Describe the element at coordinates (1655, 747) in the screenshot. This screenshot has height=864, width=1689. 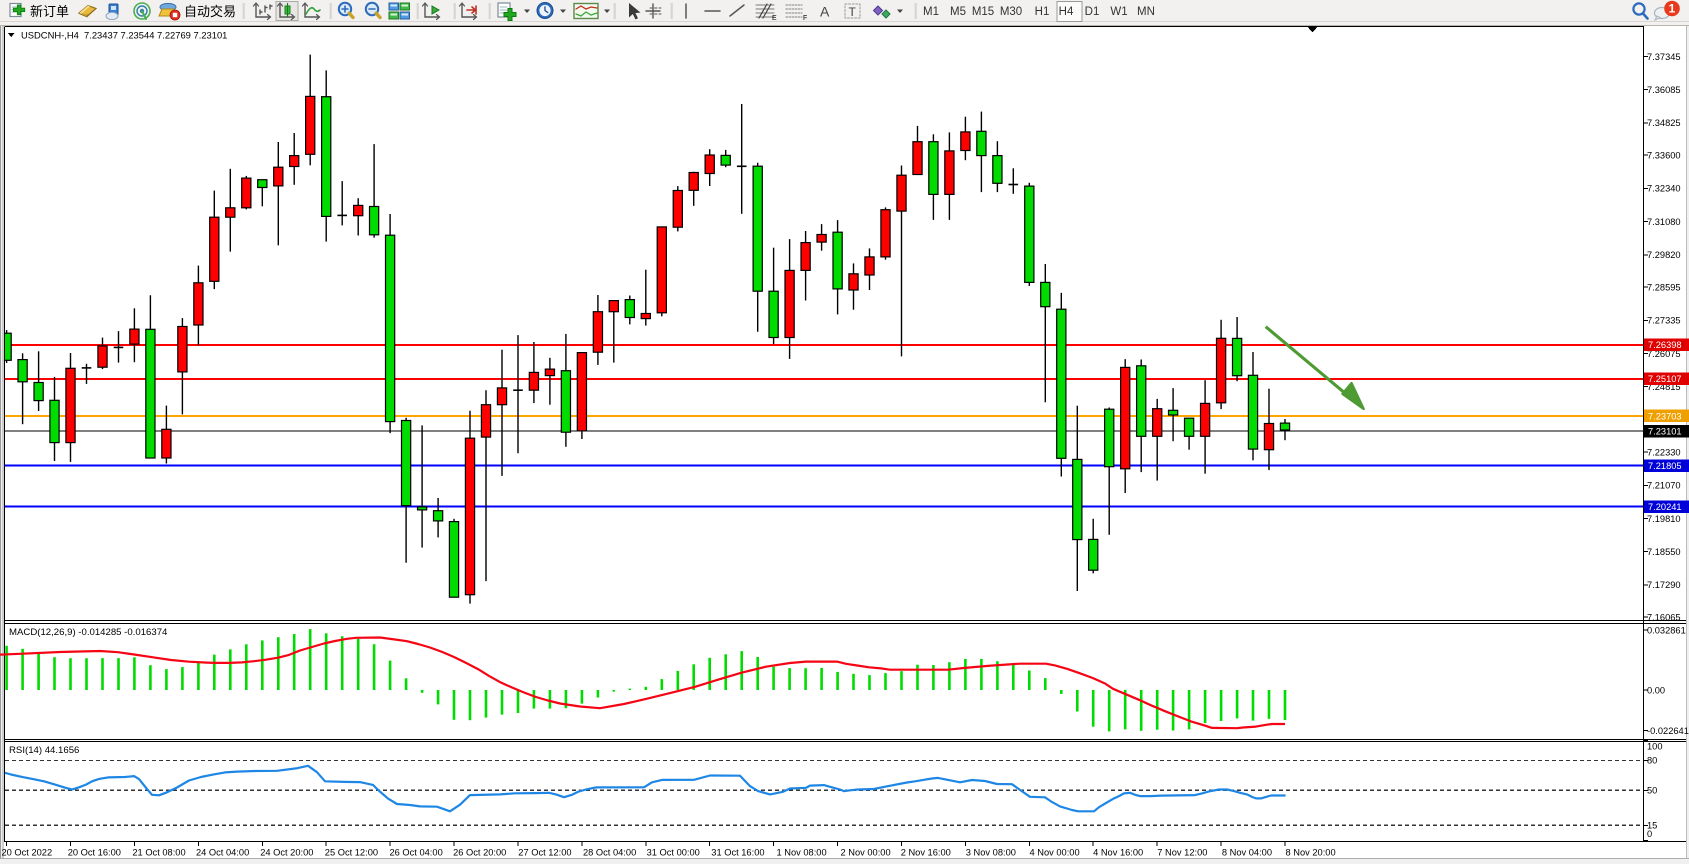
I see `svg-text: 100` at that location.